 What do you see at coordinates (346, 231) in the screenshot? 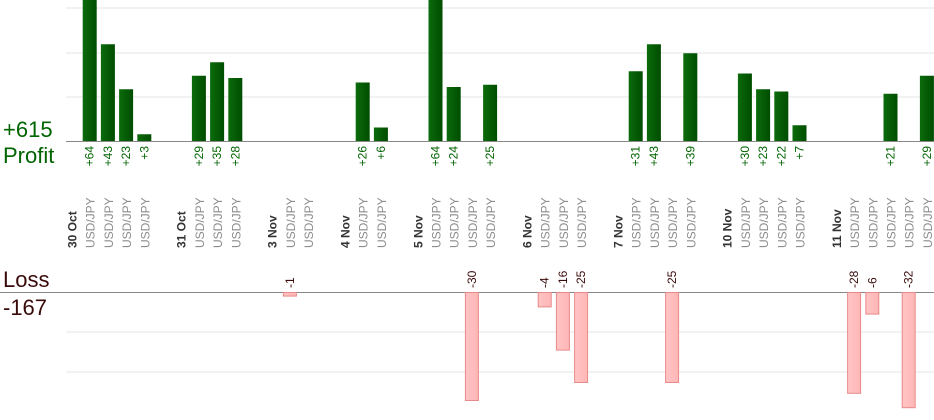
I see `date-label: 4 Nov` at bounding box center [346, 231].